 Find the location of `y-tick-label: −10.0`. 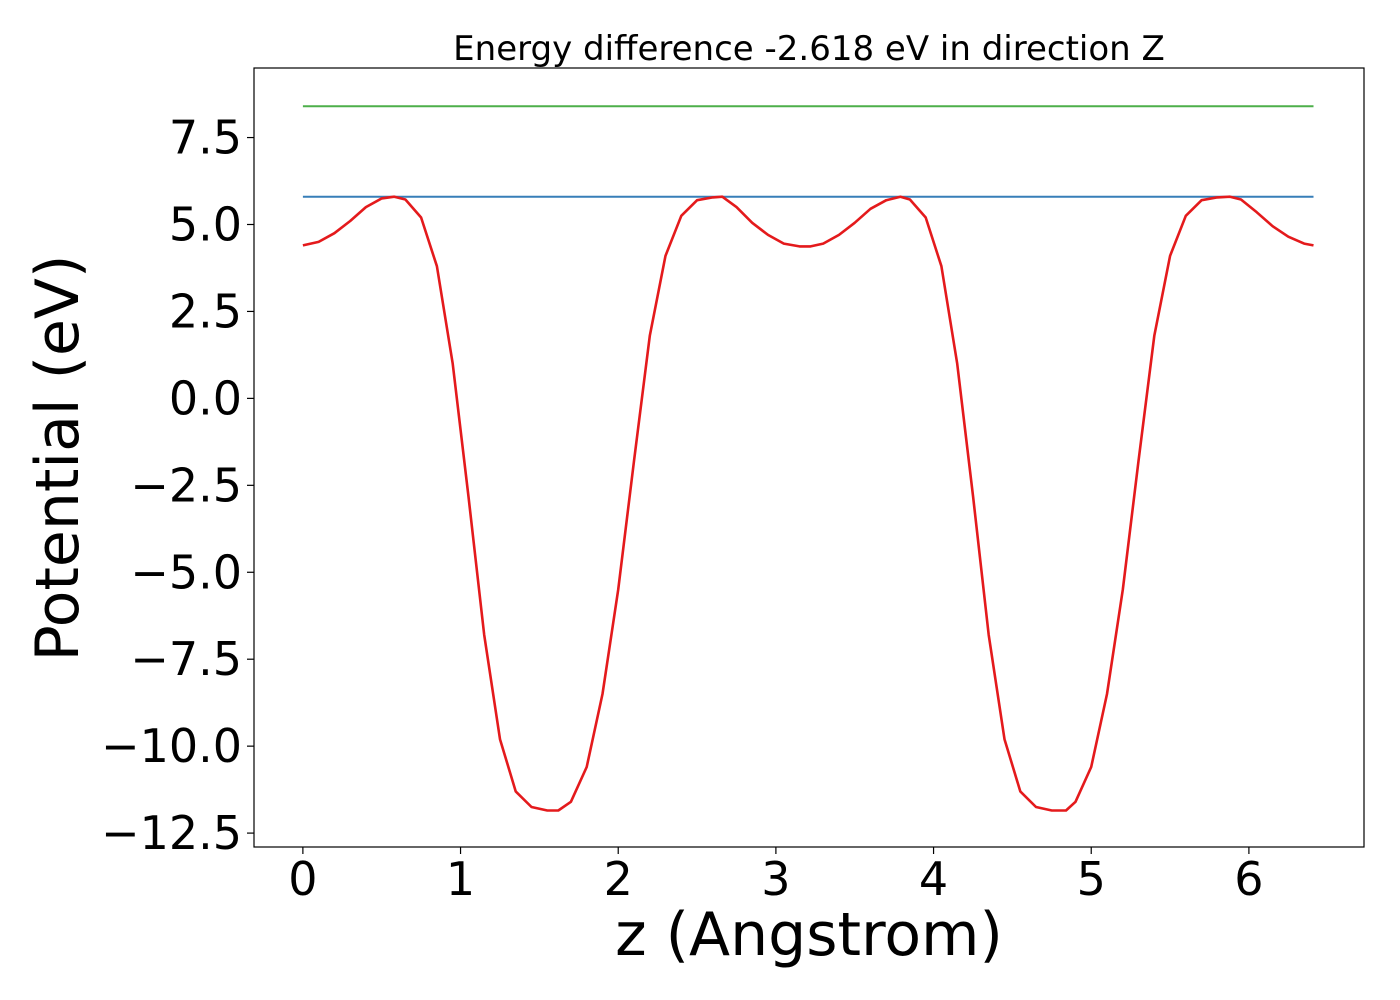

y-tick-label: −10.0 is located at coordinates (171, 746).